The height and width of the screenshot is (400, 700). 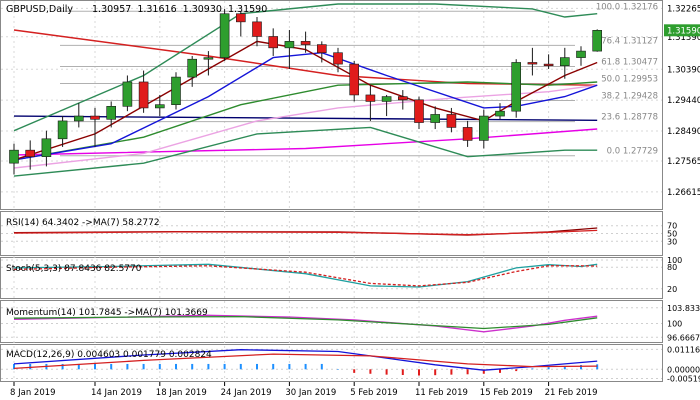 What do you see at coordinates (672, 234) in the screenshot?
I see `rsi-tick-label: 50` at bounding box center [672, 234].